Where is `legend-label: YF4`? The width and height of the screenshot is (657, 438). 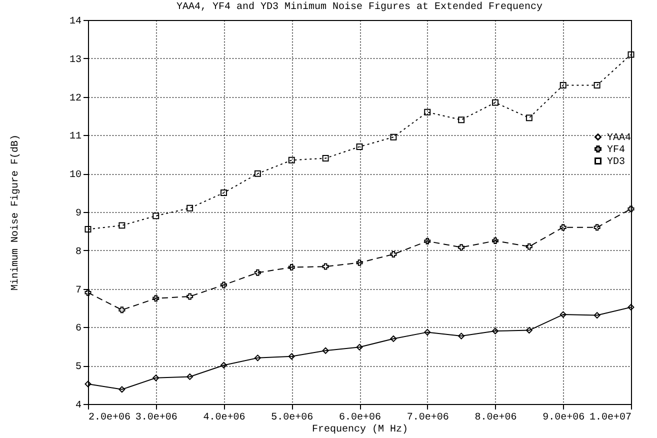
legend-label: YF4 is located at coordinates (616, 150).